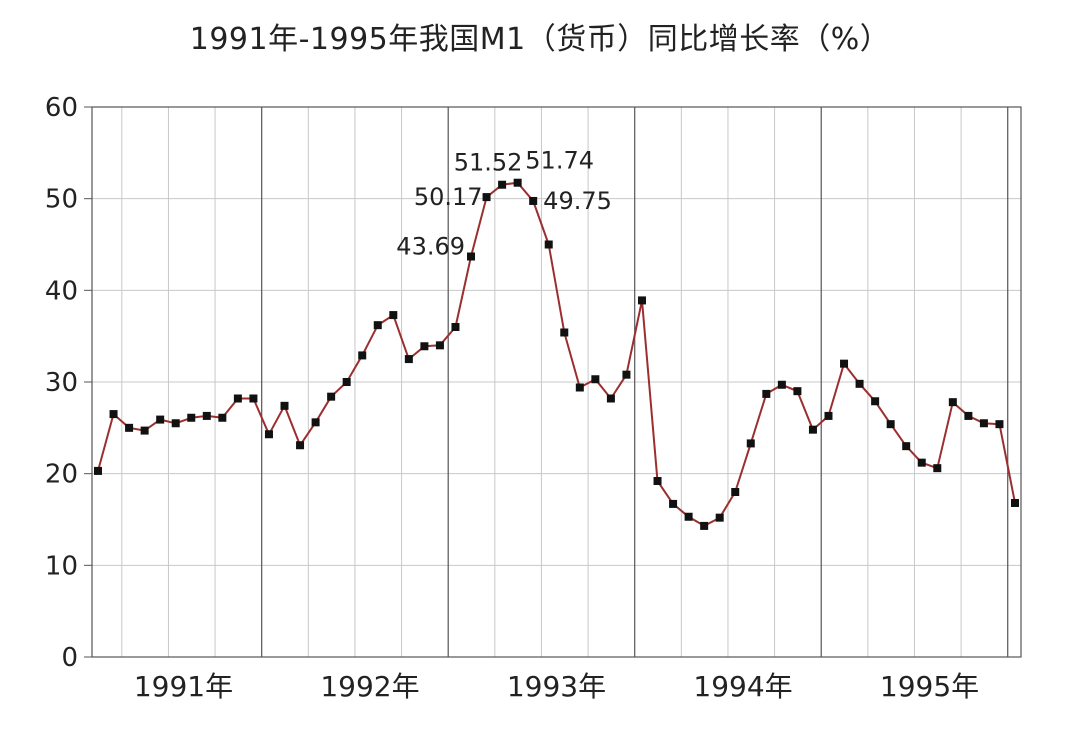 Image resolution: width=1080 pixels, height=756 pixels. Describe the element at coordinates (61, 108) in the screenshot. I see `y-tick-label: 60` at that location.